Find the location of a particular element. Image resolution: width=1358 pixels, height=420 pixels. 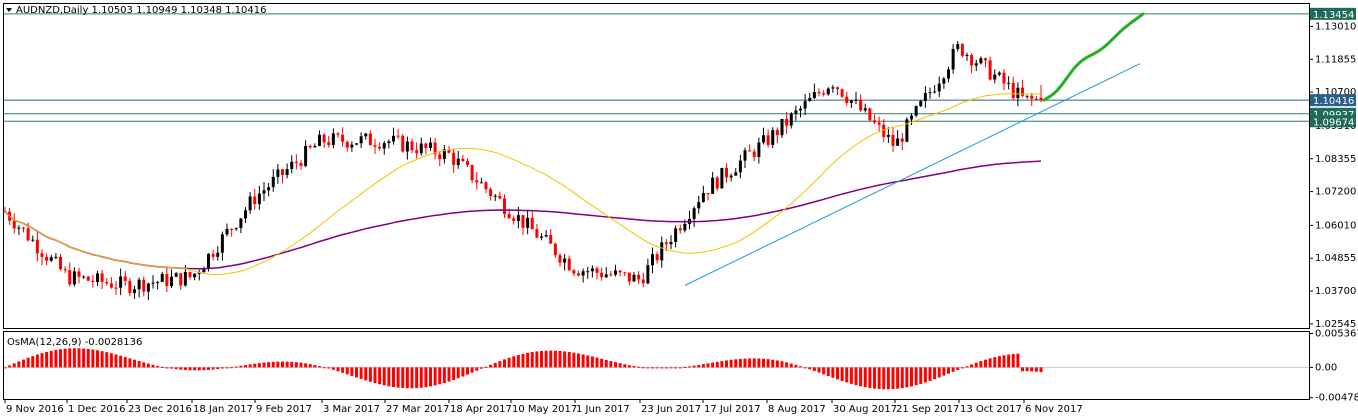

osma-tick-label: 0.00 is located at coordinates (1326, 367).